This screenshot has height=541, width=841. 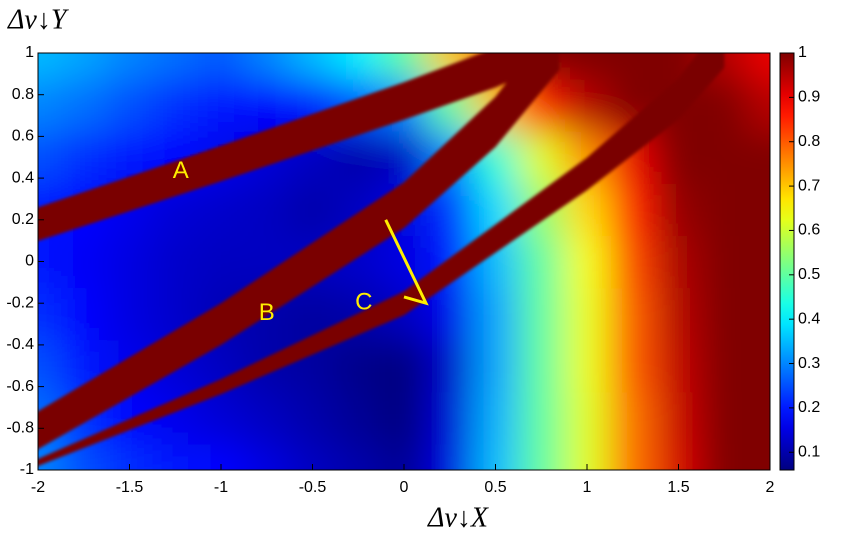 What do you see at coordinates (802, 52) in the screenshot?
I see `colorbar-tick-label: 1` at bounding box center [802, 52].